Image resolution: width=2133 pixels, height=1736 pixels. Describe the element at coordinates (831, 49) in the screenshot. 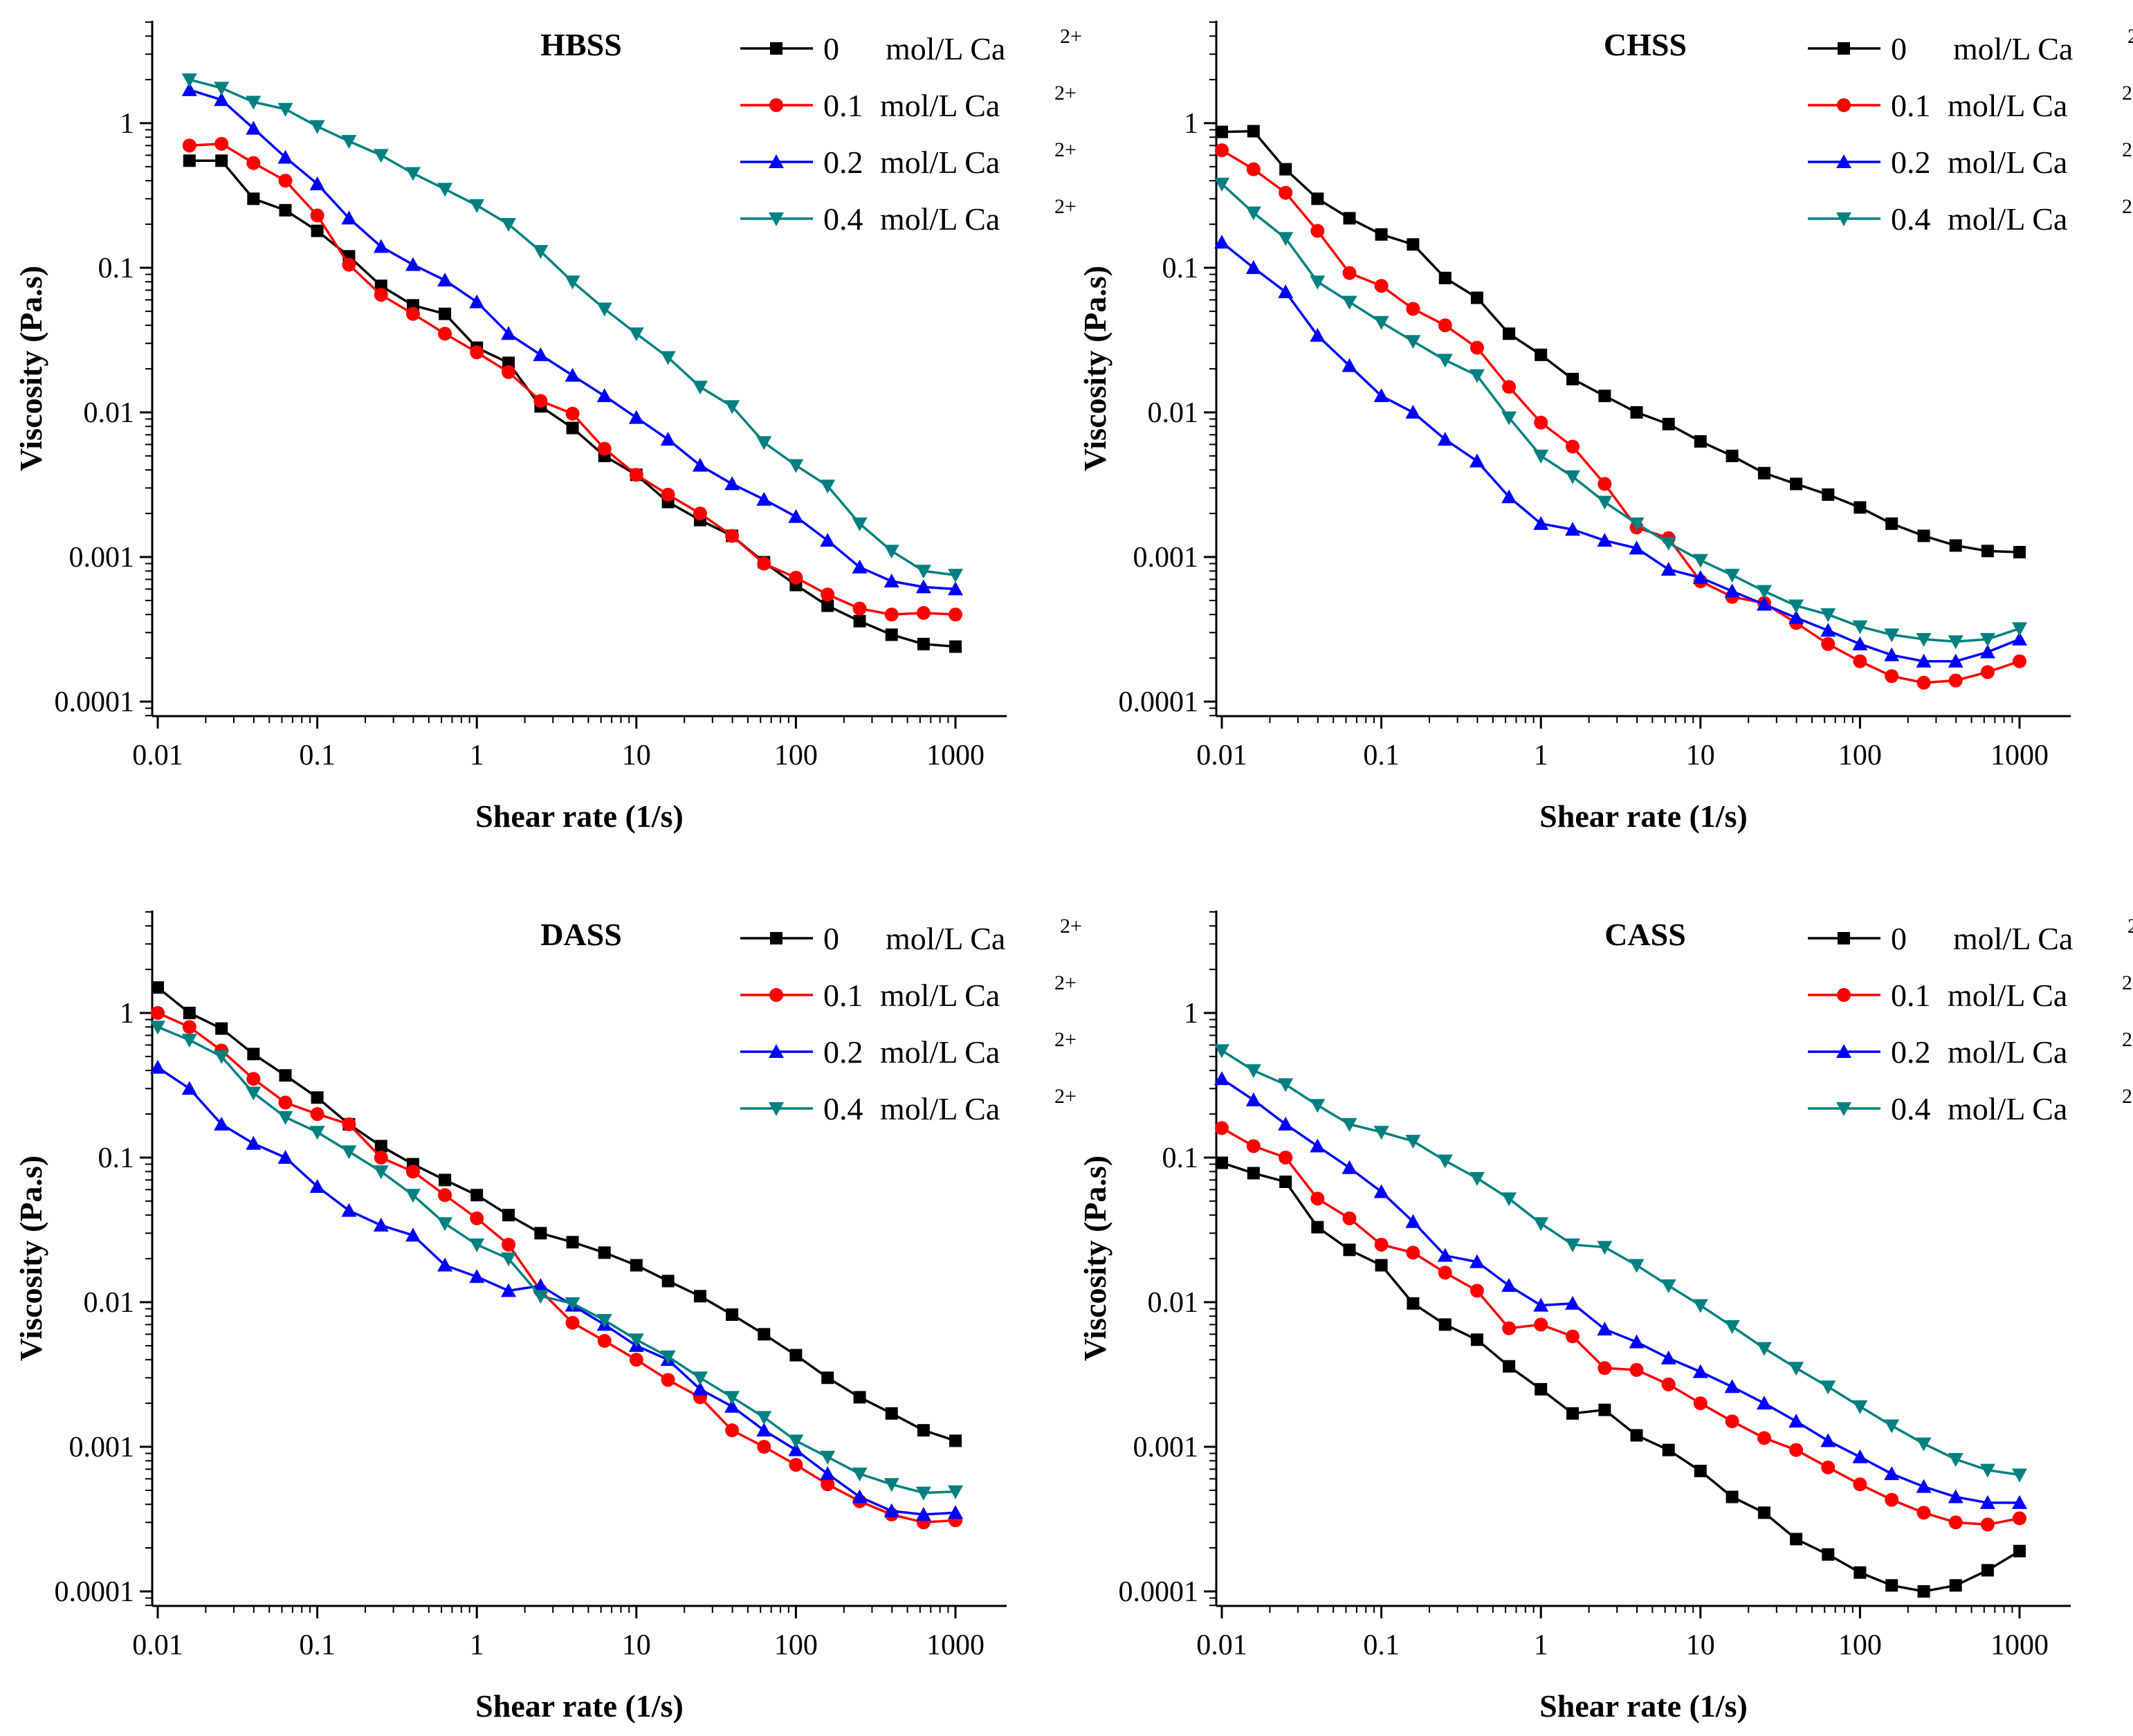

I see `legend-value: 0` at that location.